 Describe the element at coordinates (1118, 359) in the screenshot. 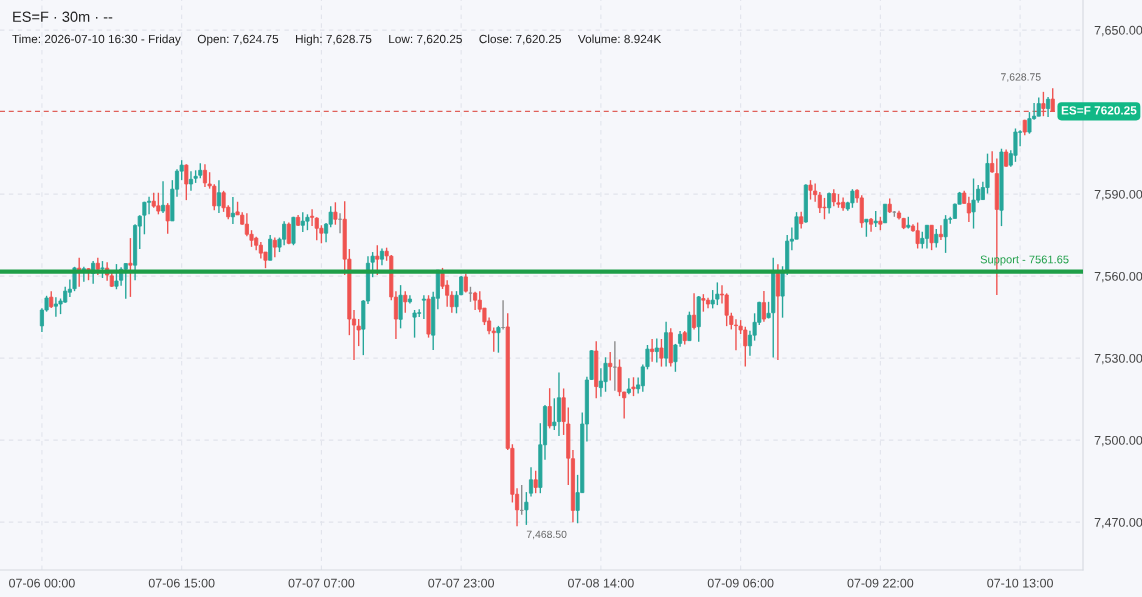

I see `y-tick-label: 7,530.00` at that location.